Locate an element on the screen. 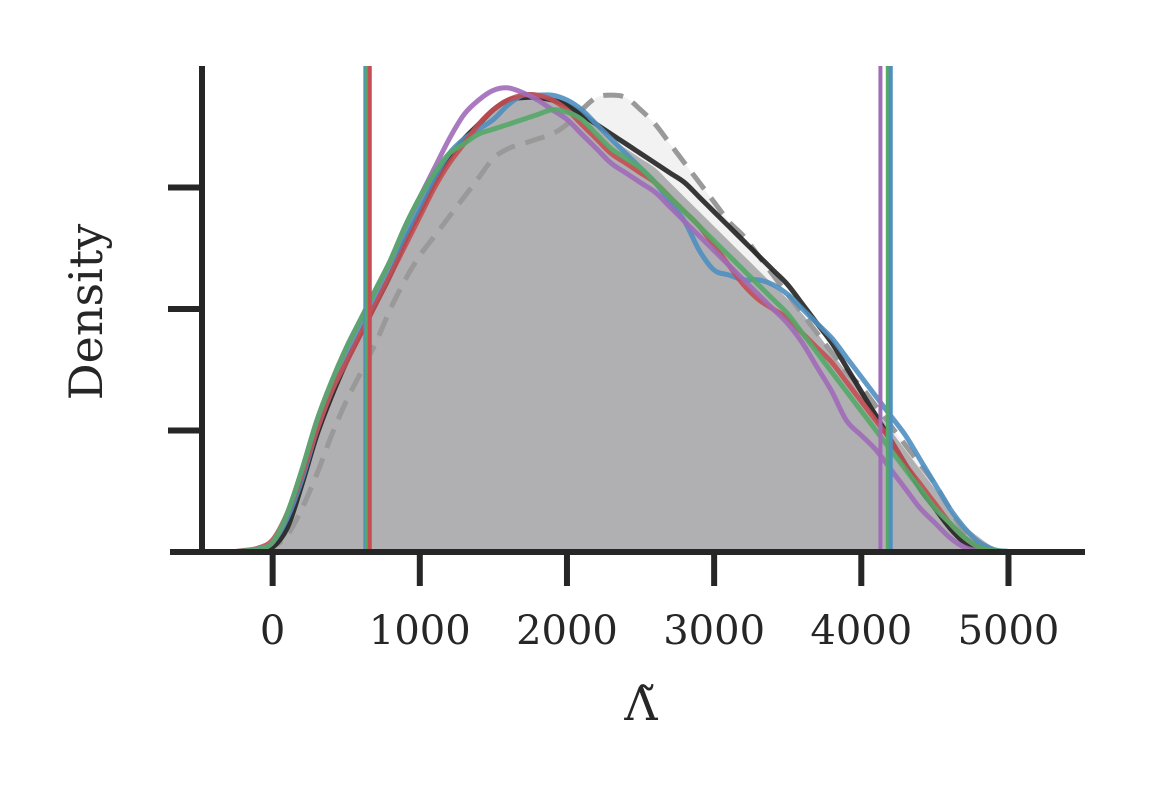 This screenshot has width=1150, height=800. x-tick-label-0: 0 is located at coordinates (272, 631).